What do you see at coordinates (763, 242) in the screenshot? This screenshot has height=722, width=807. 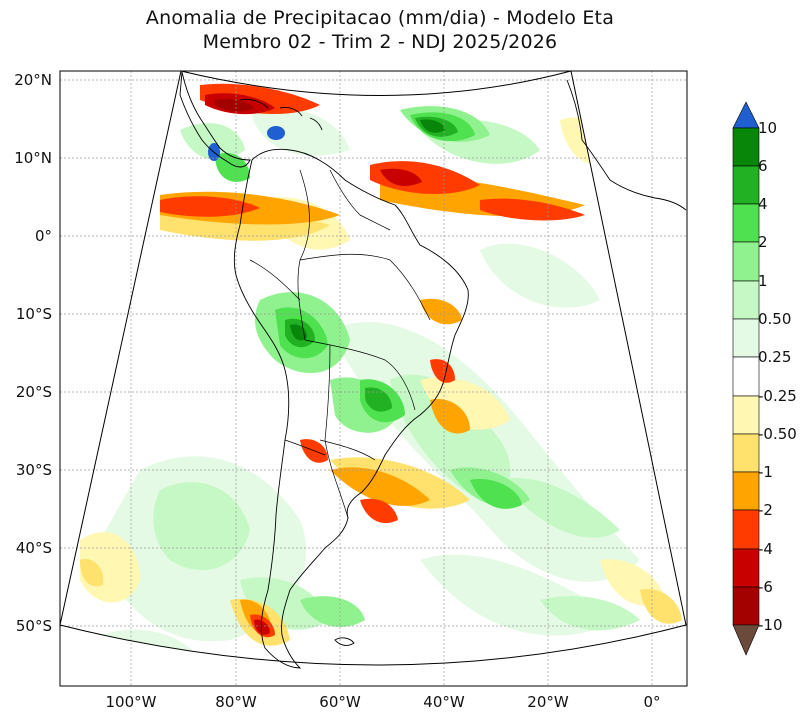 I see `colorbar-tick-2: 2` at bounding box center [763, 242].